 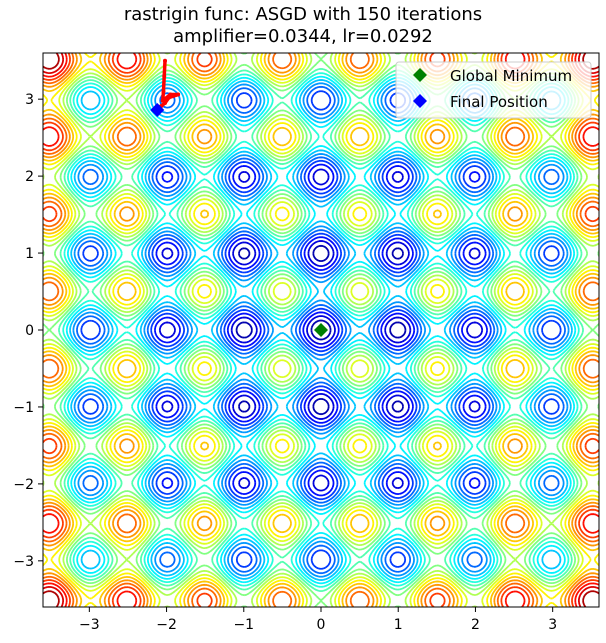 I want to click on global-minimum-marker, so click(x=321, y=330).